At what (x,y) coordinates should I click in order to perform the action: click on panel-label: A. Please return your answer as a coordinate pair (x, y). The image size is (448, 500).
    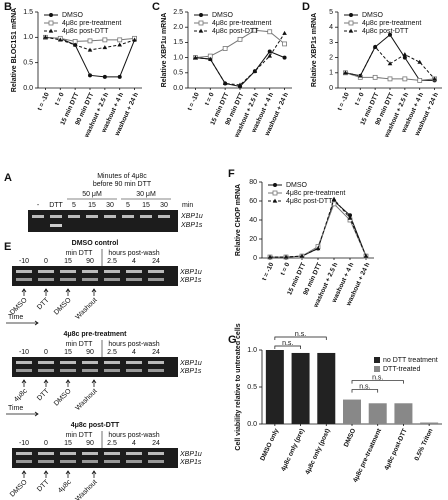
    Looking at the image, I should click on (8, 178).